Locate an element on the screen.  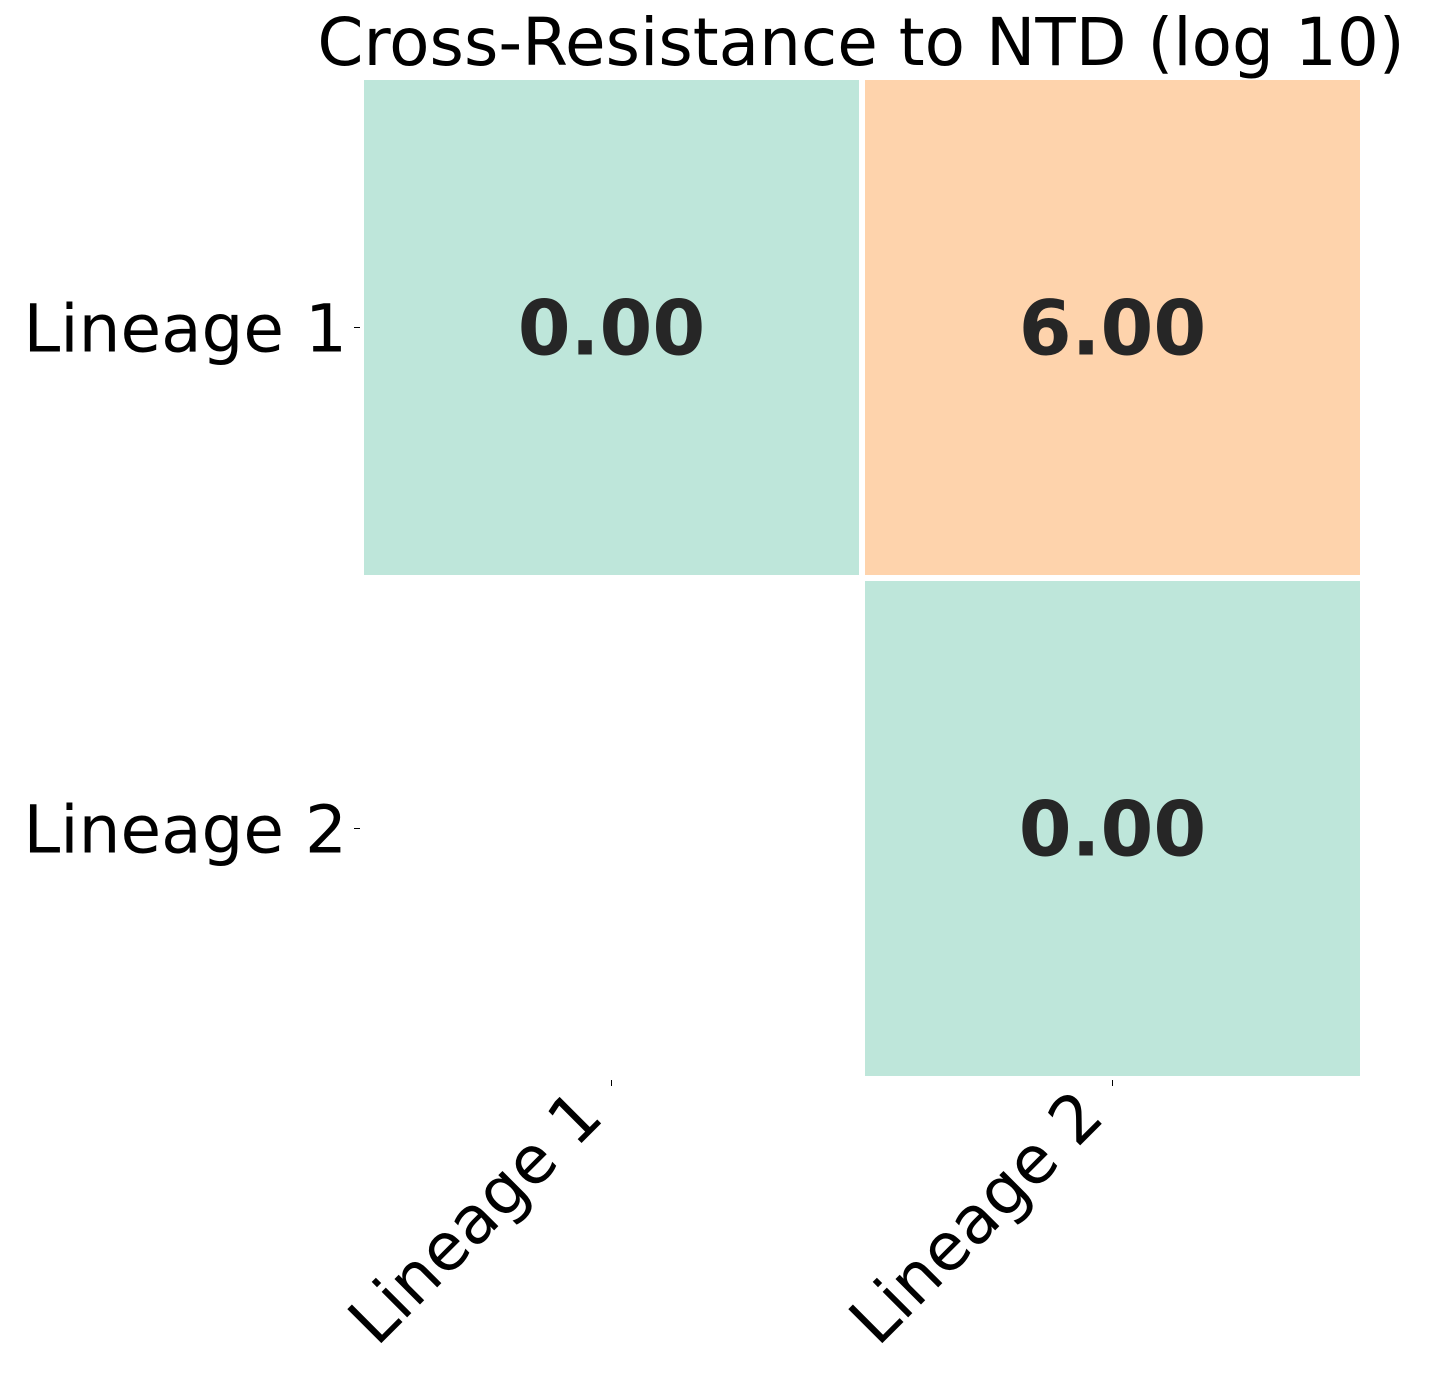
heatmap-cell-r1-c1 is located at coordinates (611, 327).